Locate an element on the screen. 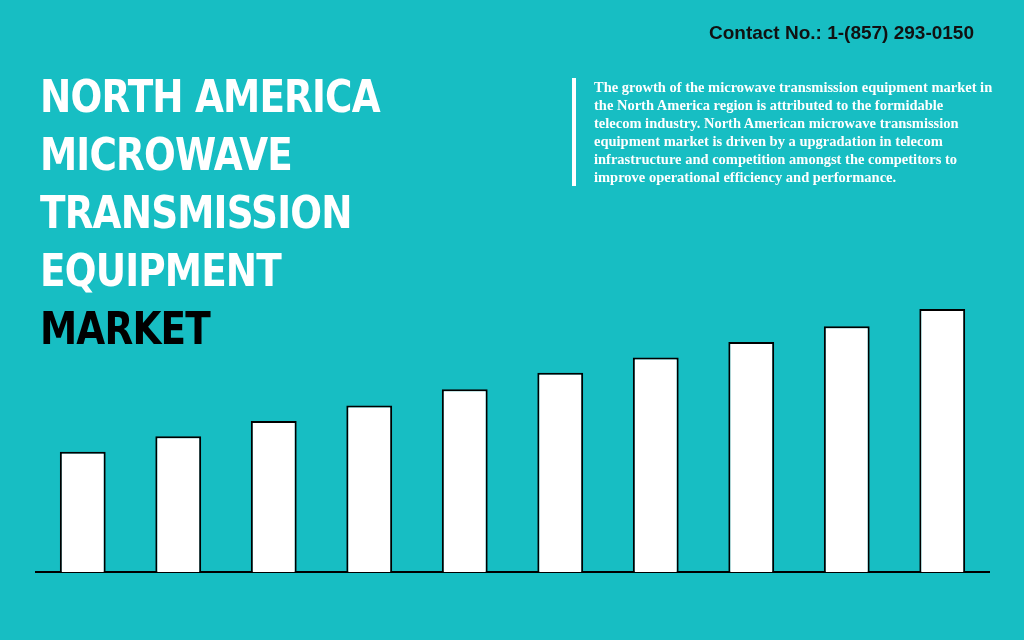  text: Contact No.: 1-(857) 293-0150 is located at coordinates (841, 33).